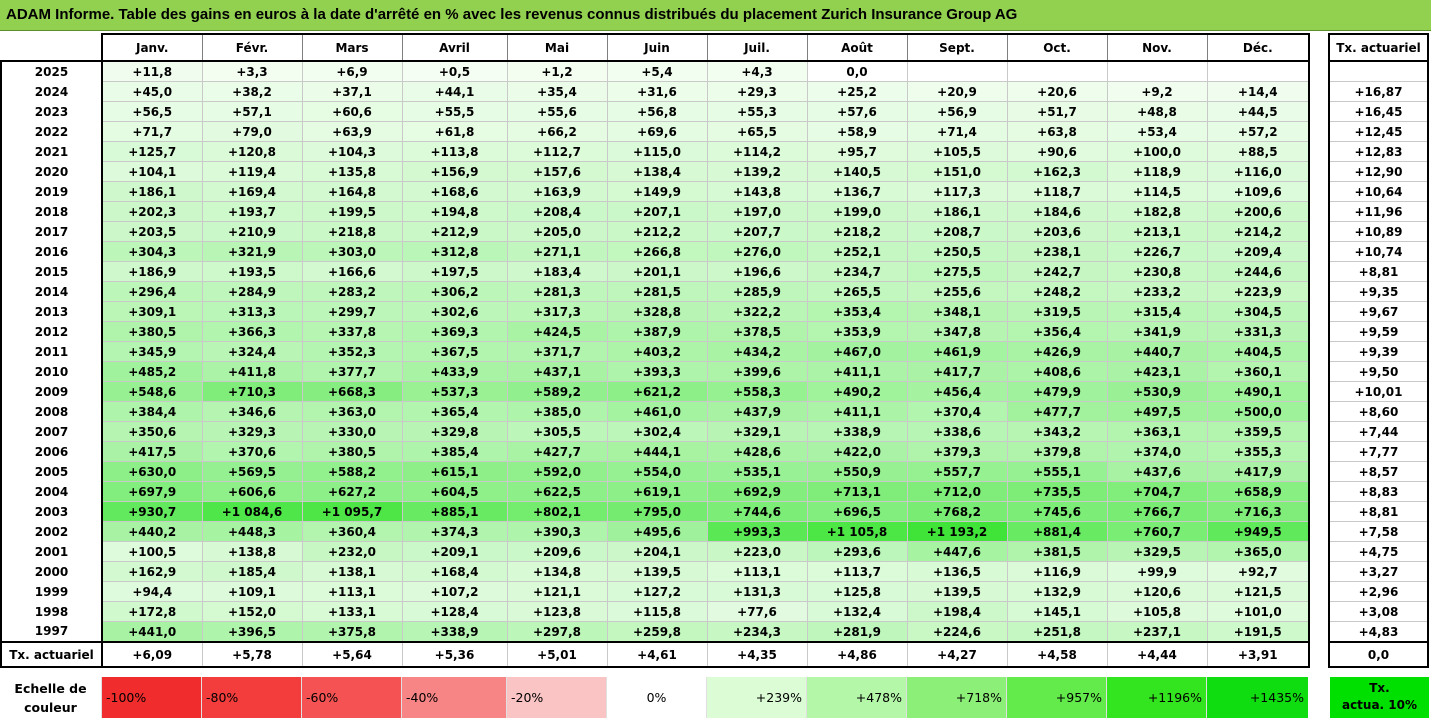 The width and height of the screenshot is (1431, 718). I want to click on gain-cell: +500,0, so click(1258, 411).